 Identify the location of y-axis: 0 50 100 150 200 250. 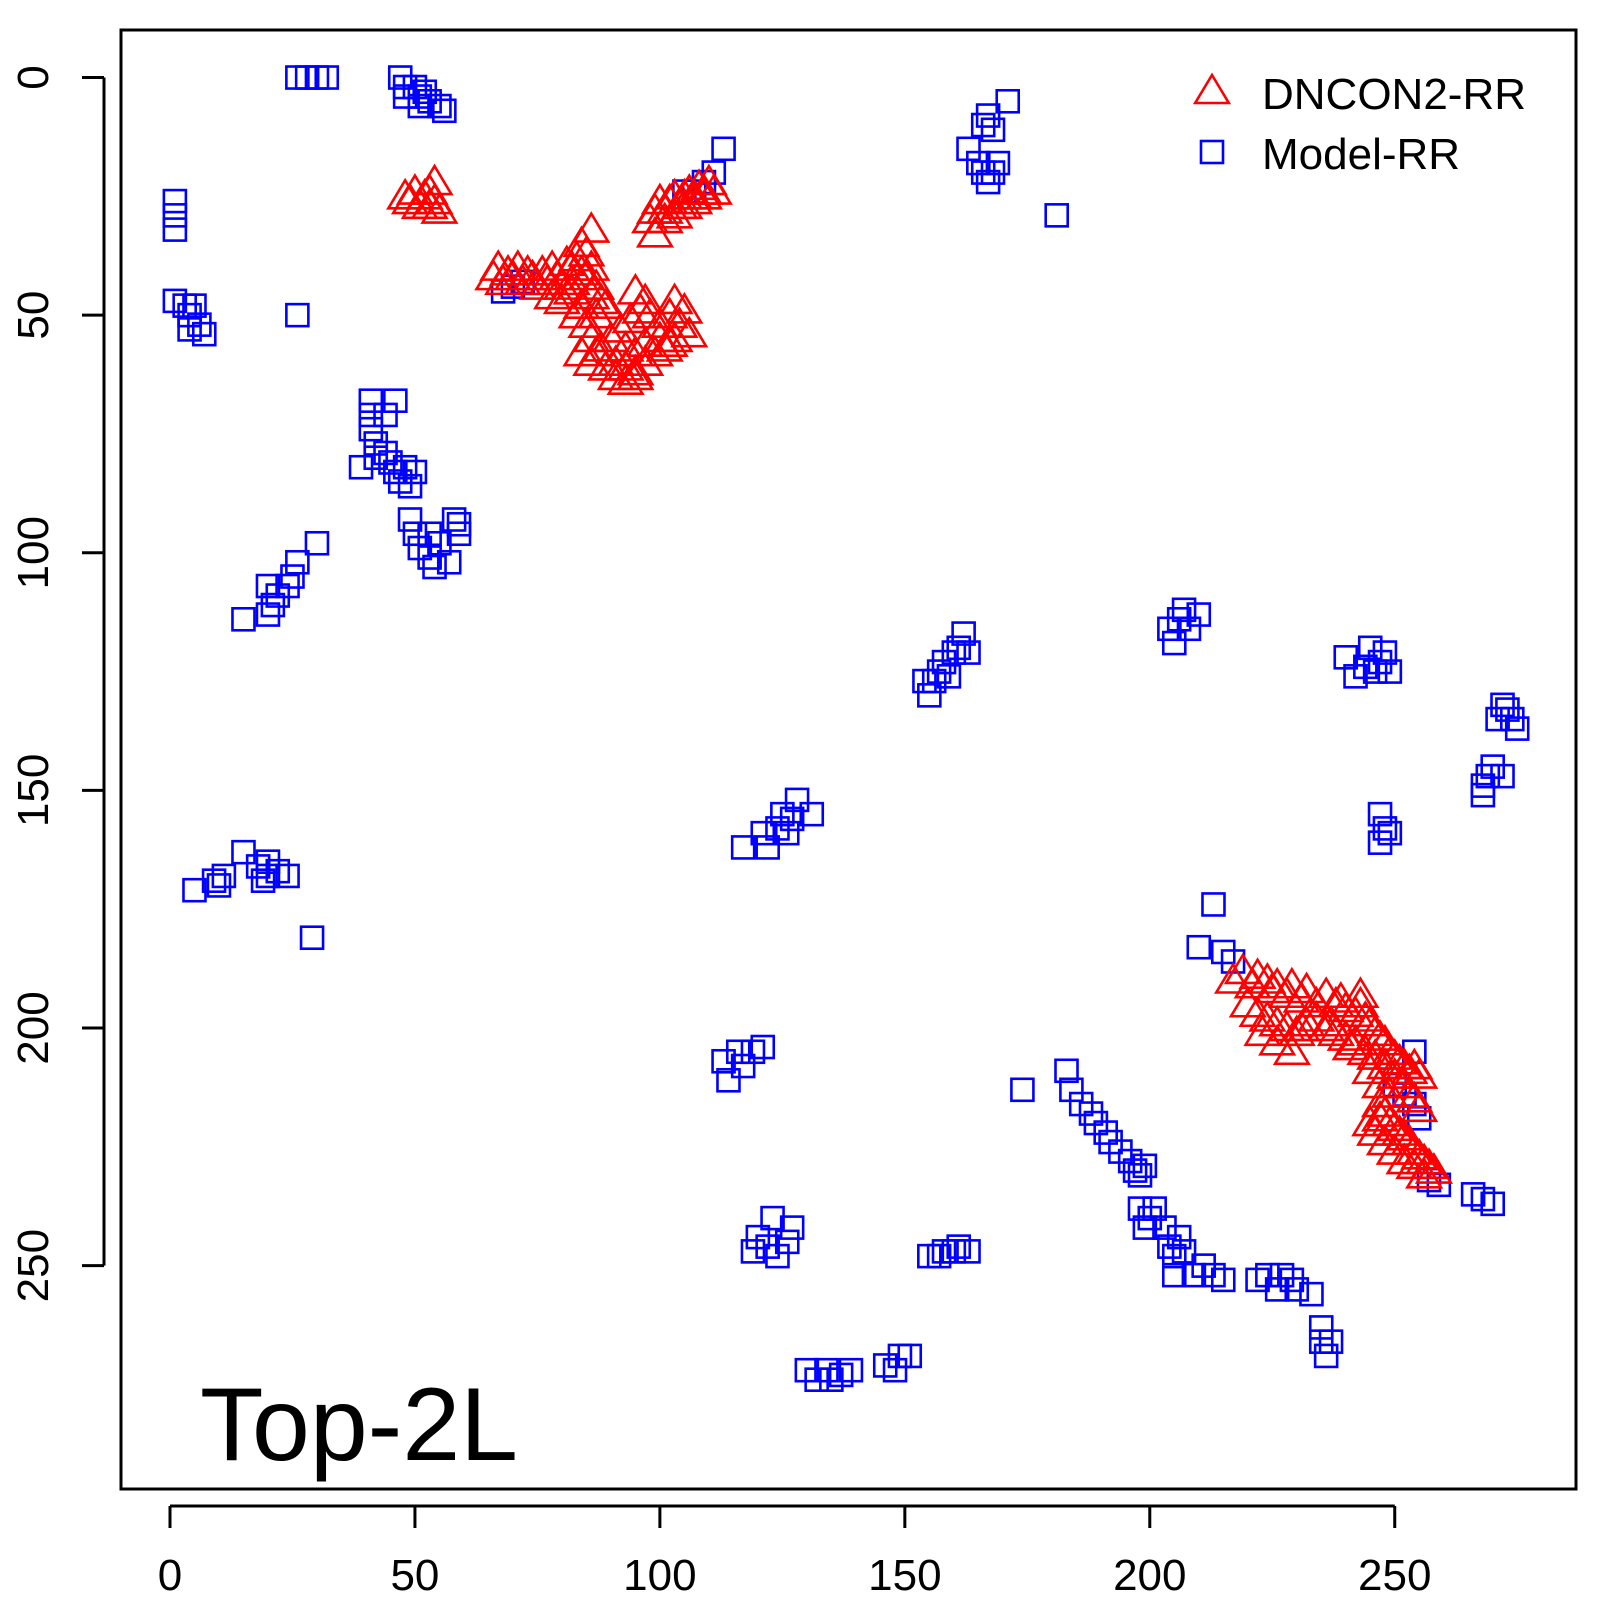
(57, 683).